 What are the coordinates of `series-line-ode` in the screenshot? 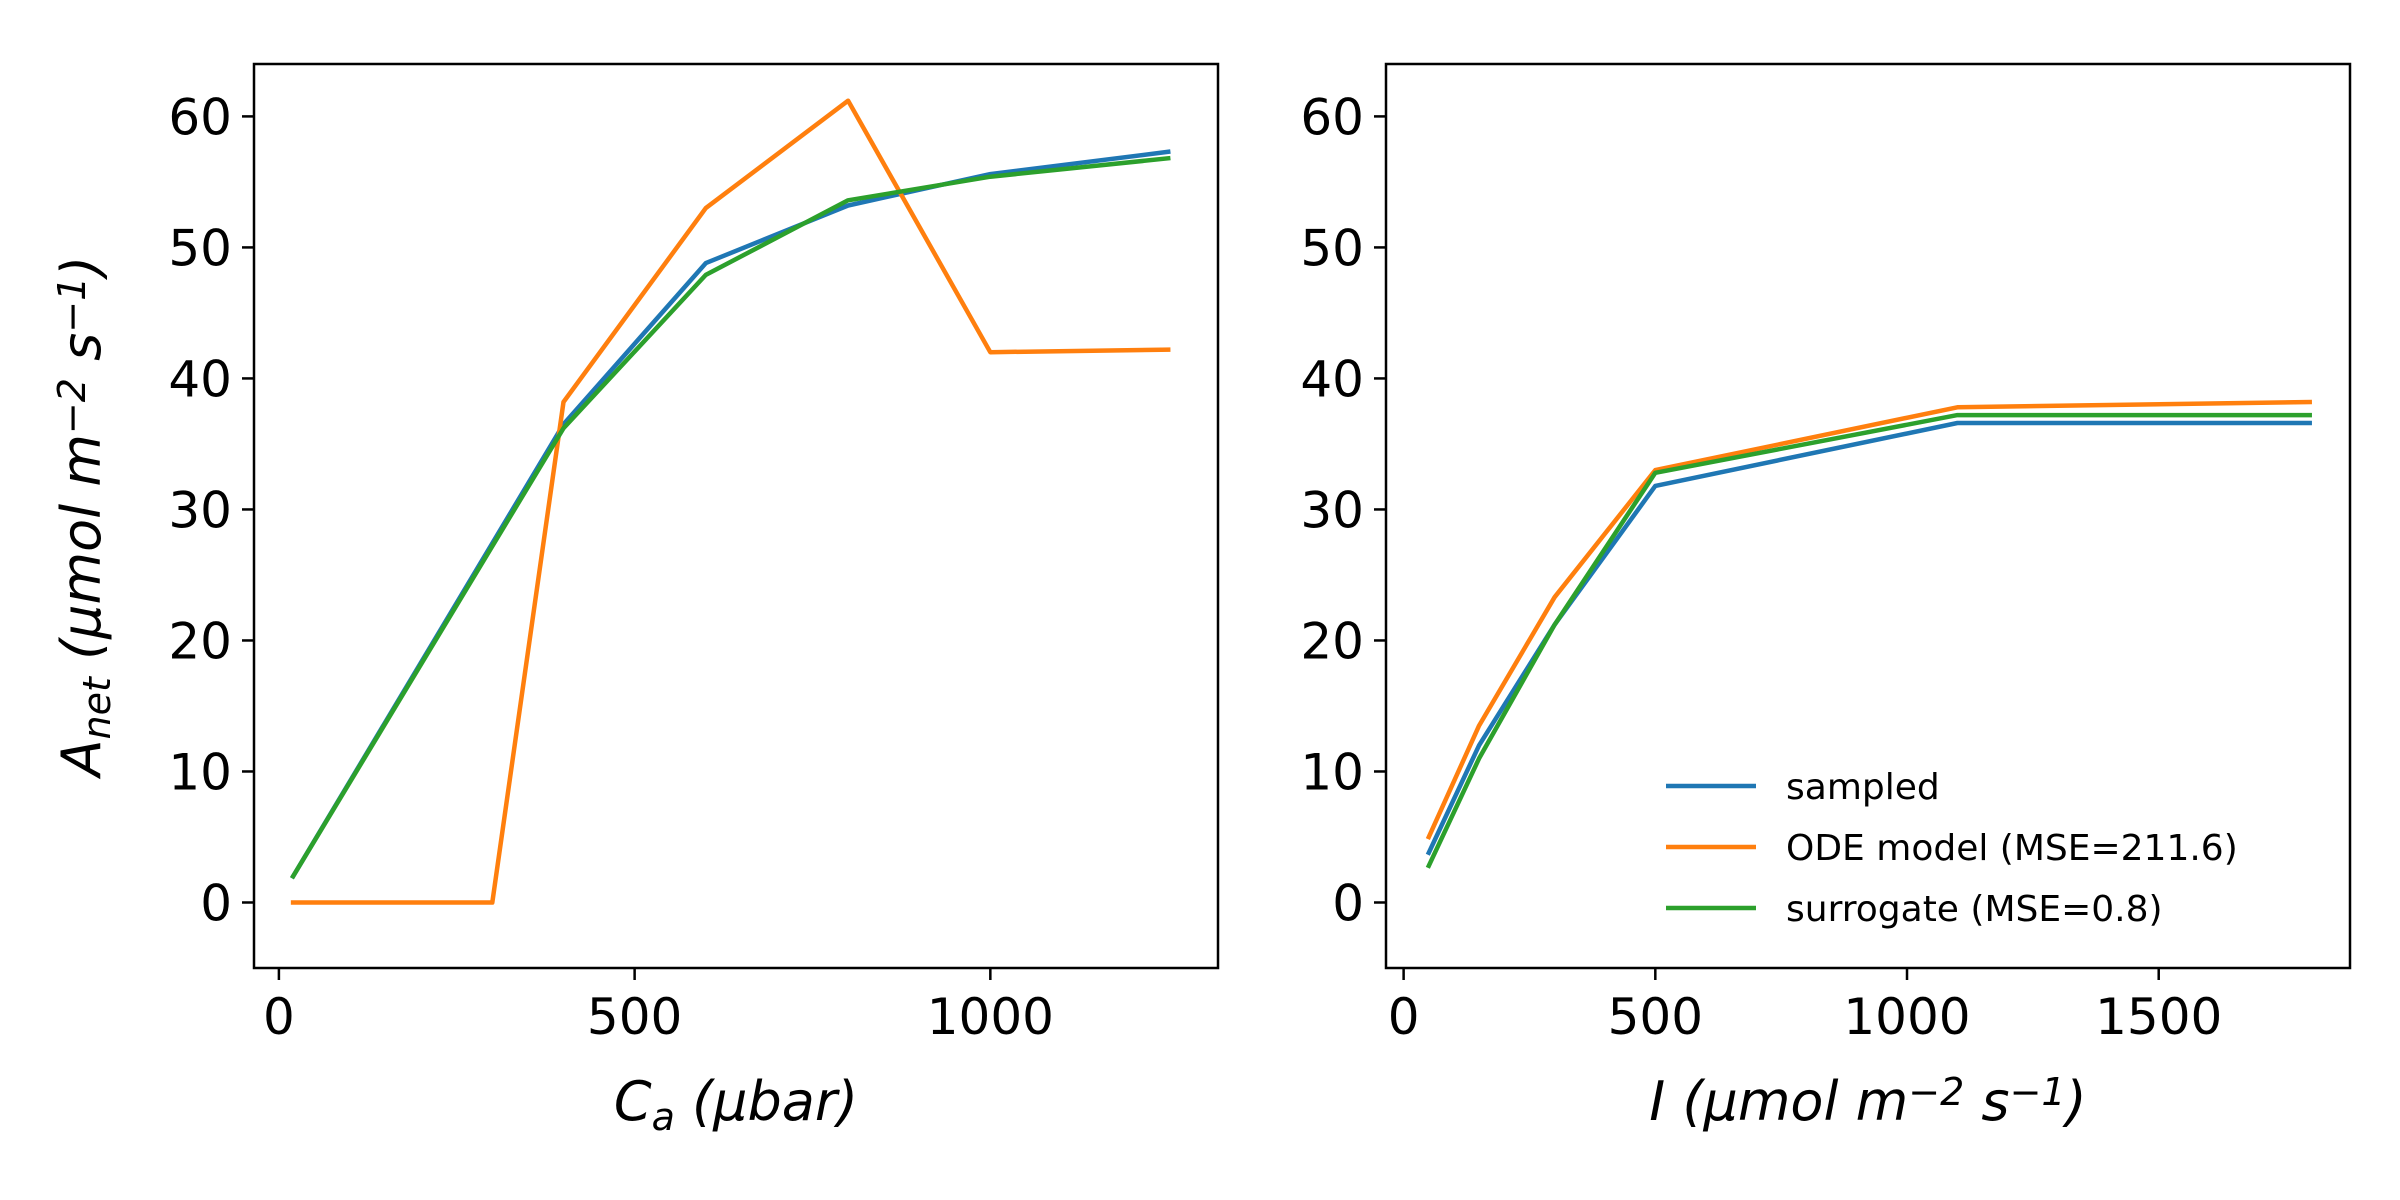 It's located at (1868, 619).